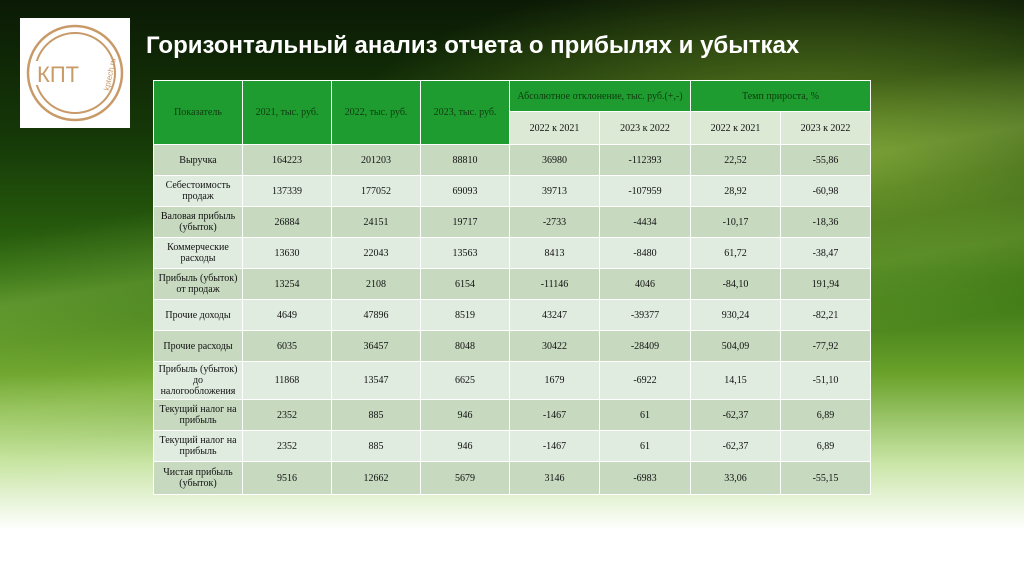  Describe the element at coordinates (781, 96) in the screenshot. I see `header-growth-rate: Темп прироста, %` at that location.